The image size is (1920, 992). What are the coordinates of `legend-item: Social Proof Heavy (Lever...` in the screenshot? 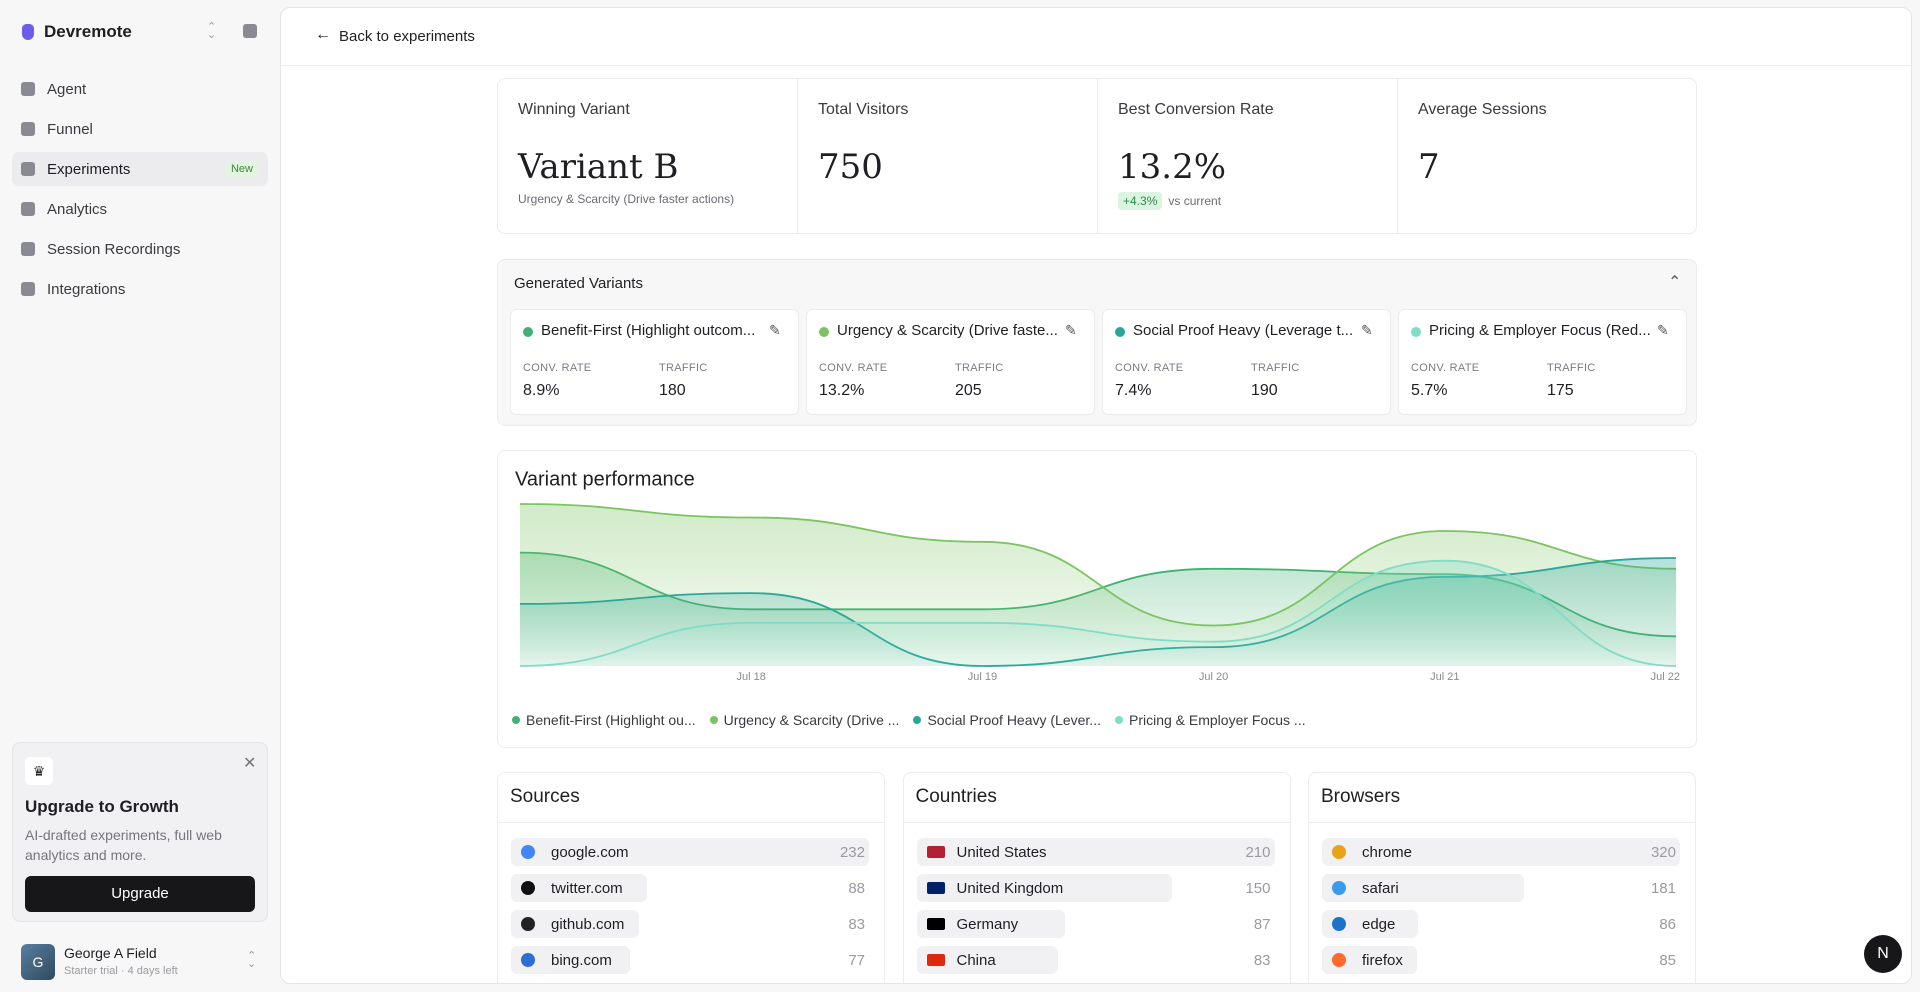 It's located at (1007, 720).